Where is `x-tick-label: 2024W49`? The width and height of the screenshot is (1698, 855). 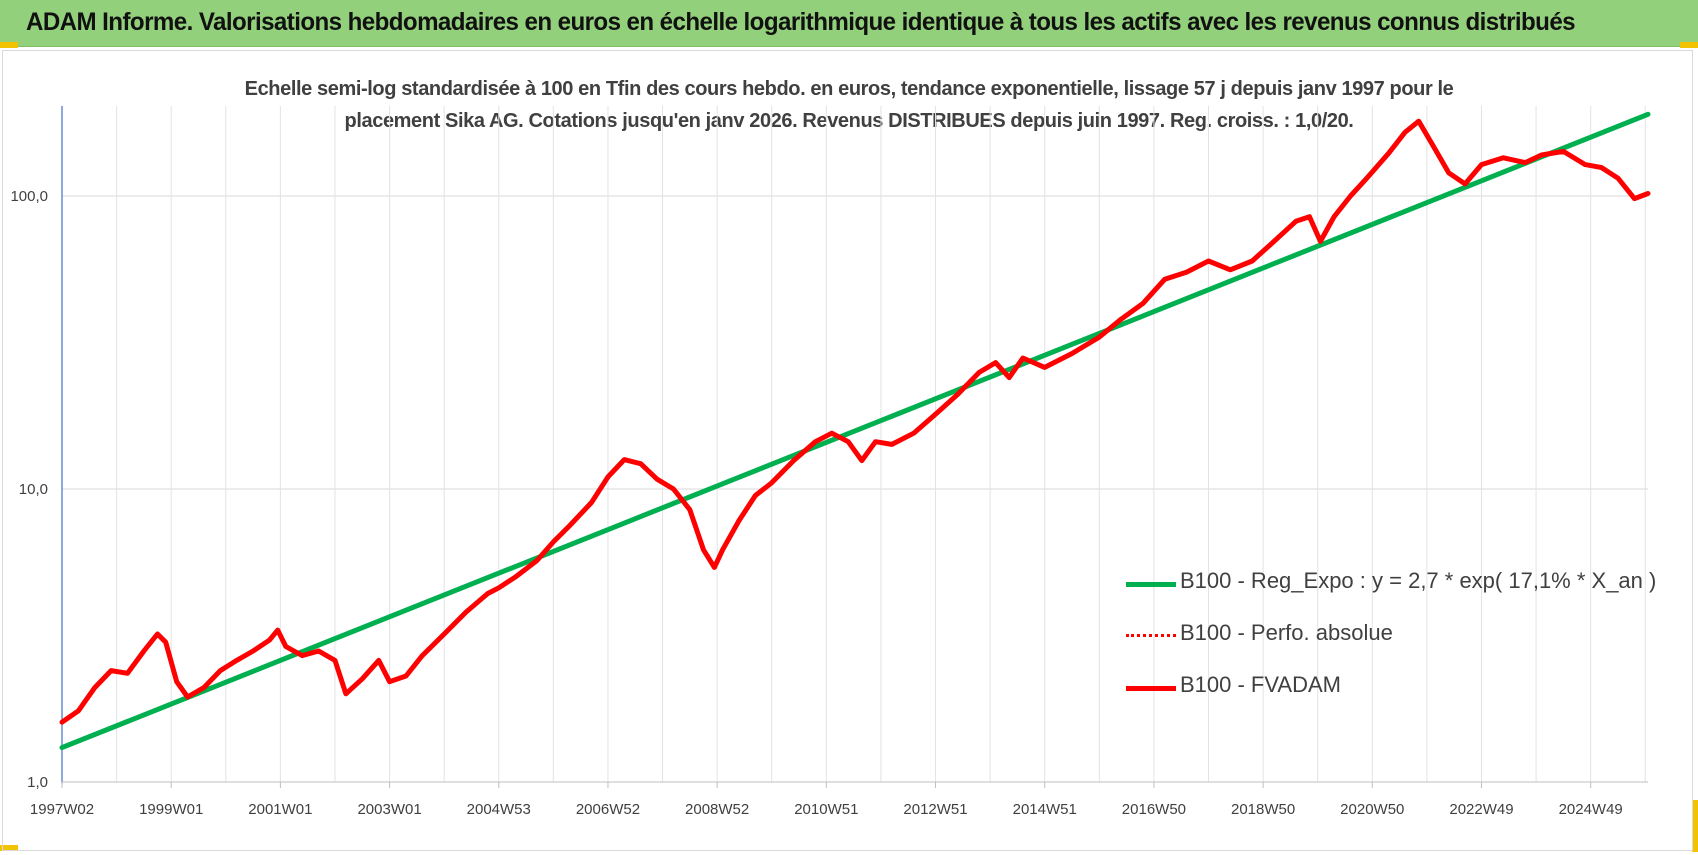
x-tick-label: 2024W49 is located at coordinates (1591, 809).